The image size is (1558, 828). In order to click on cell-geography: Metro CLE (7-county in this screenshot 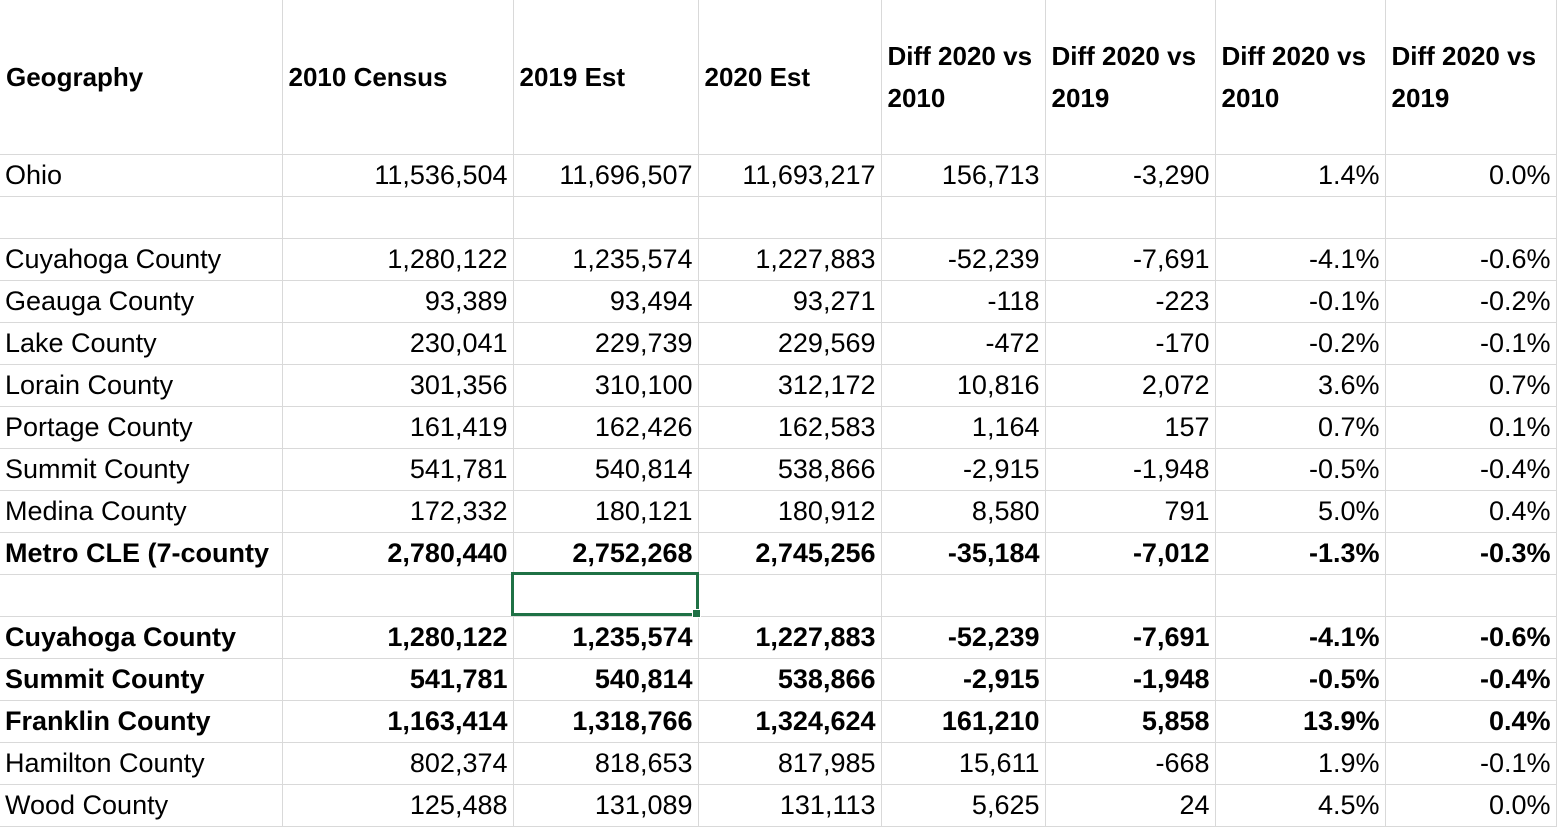, I will do `click(141, 553)`.